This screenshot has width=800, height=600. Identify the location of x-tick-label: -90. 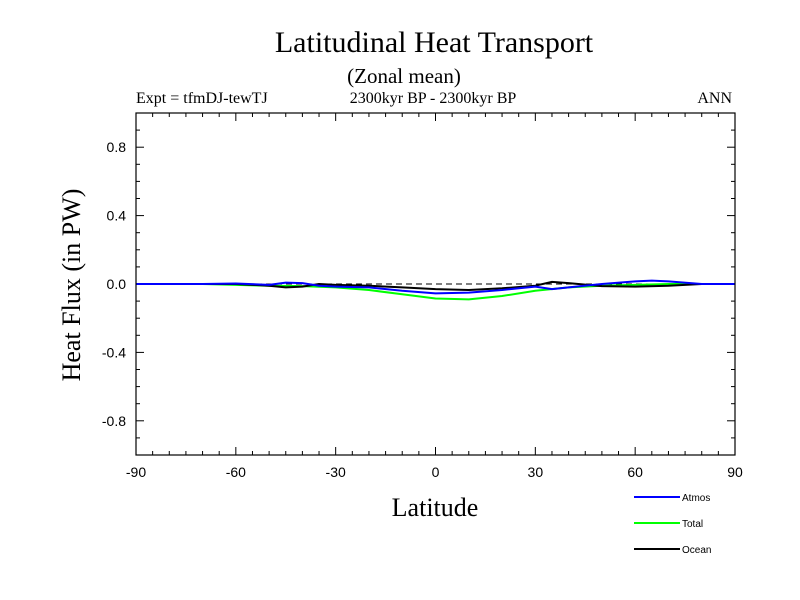
(136, 472).